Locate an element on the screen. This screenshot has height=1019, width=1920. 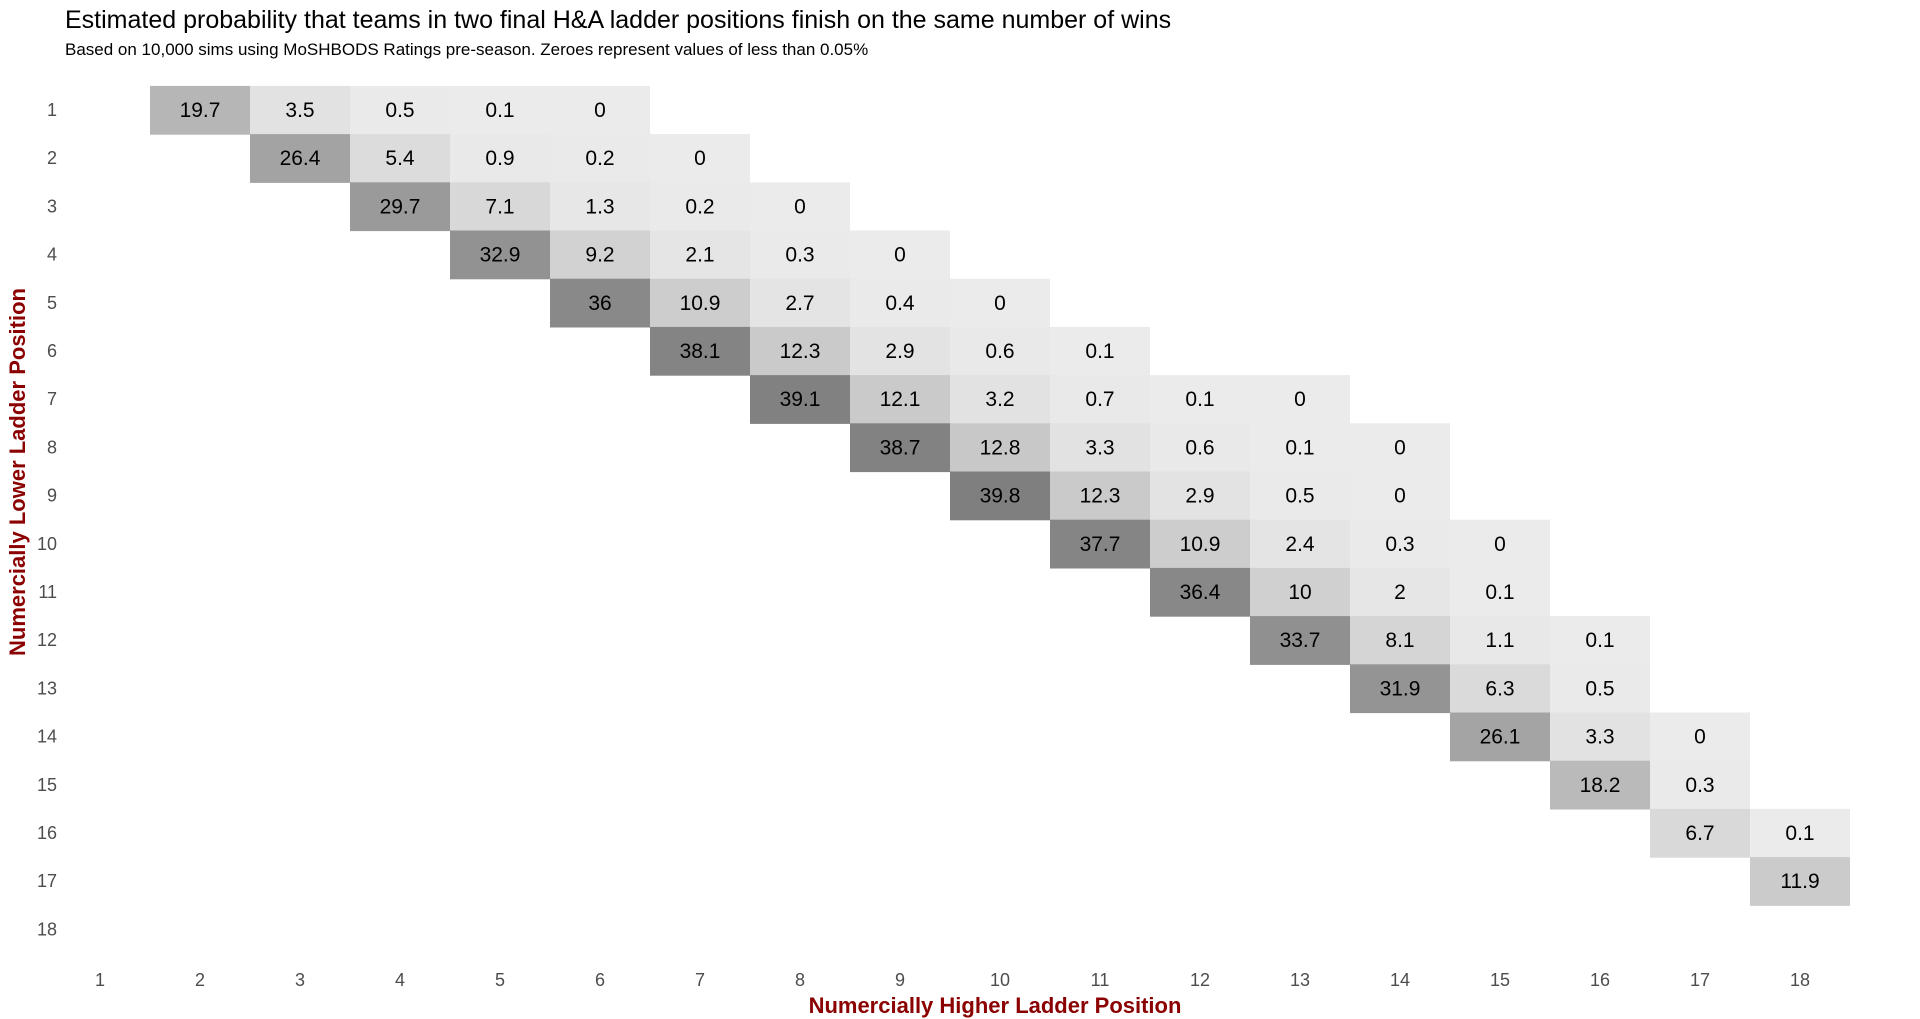
cell-value-label: 31.9 is located at coordinates (1400, 688).